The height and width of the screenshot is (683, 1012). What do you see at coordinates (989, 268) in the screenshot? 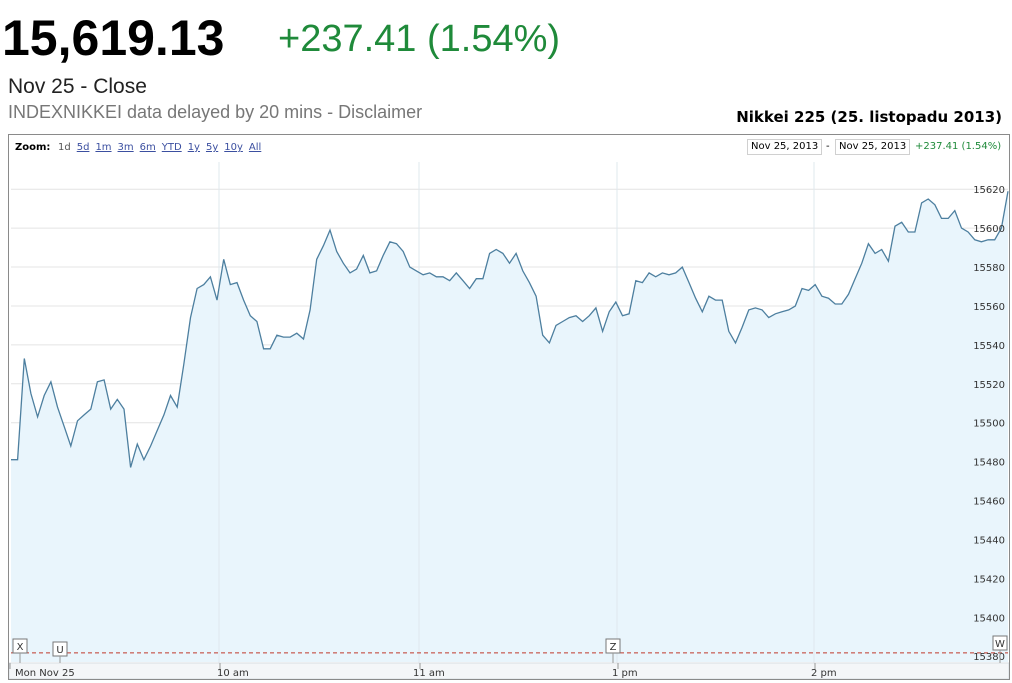
I see `y-tick-label: 15580` at bounding box center [989, 268].